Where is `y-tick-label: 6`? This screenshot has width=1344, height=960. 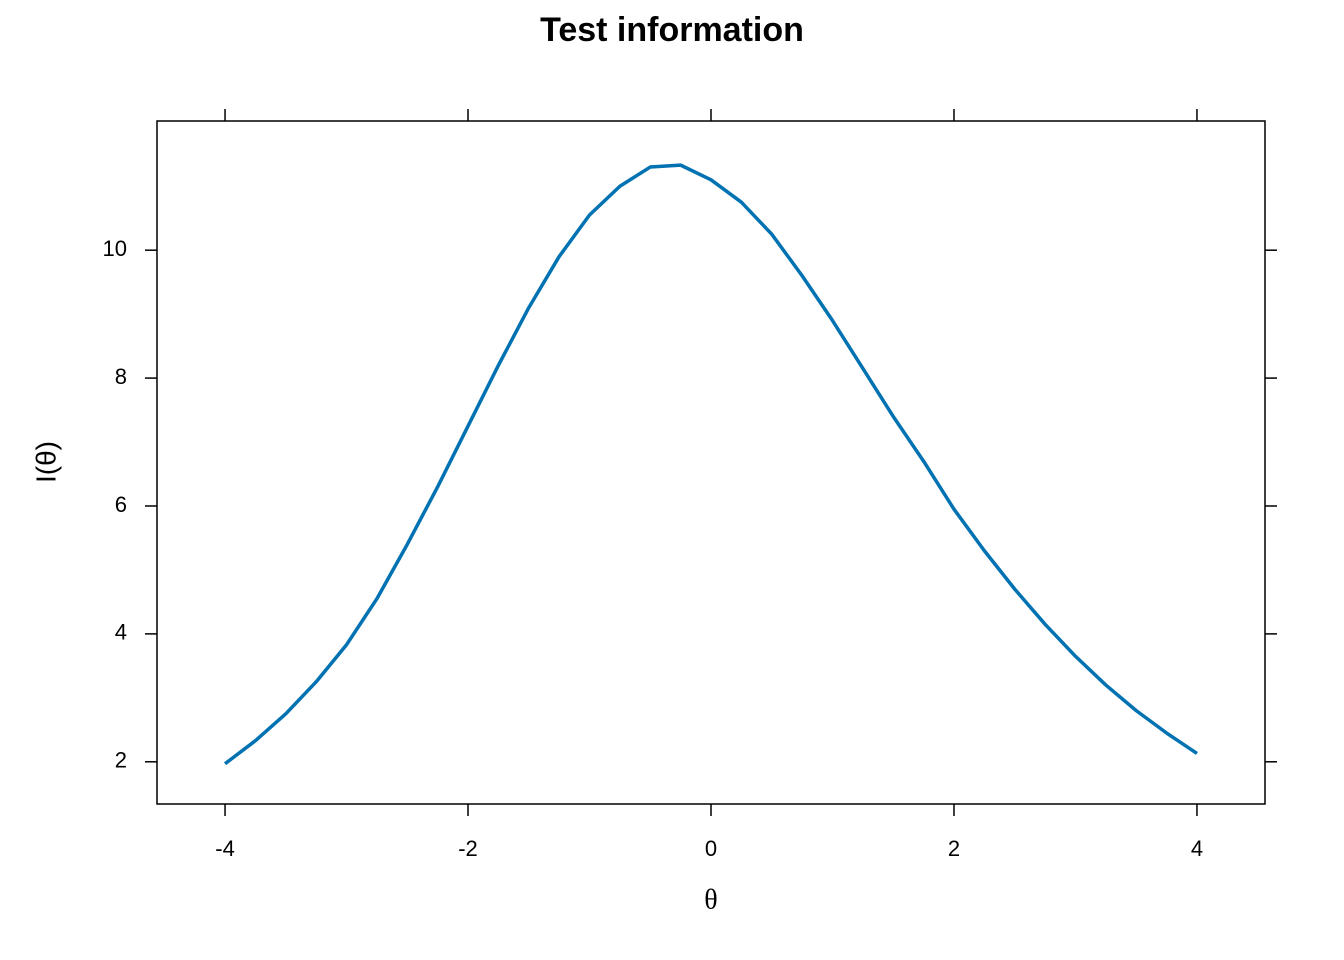
y-tick-label: 6 is located at coordinates (121, 504).